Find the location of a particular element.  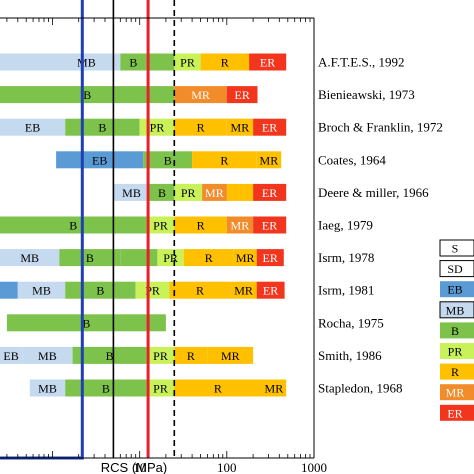

legend-label: SD is located at coordinates (455, 269).